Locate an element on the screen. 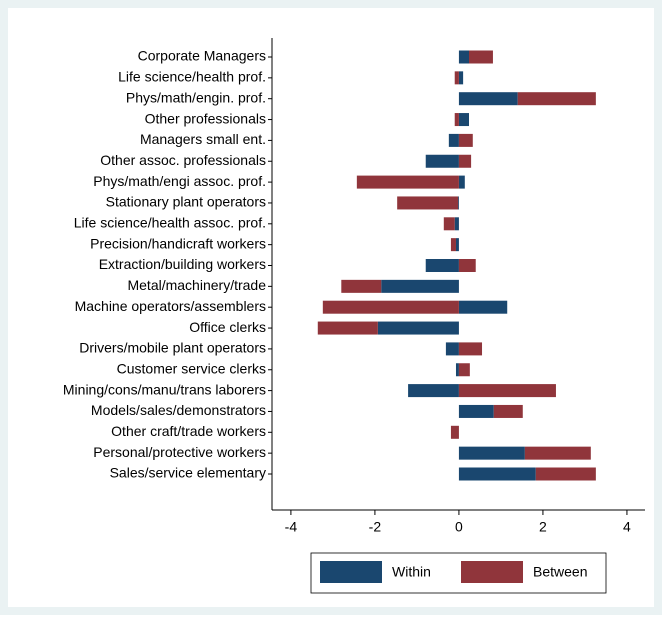  y-tick-label: Phys/math/engi assoc. prof. is located at coordinates (179, 181).